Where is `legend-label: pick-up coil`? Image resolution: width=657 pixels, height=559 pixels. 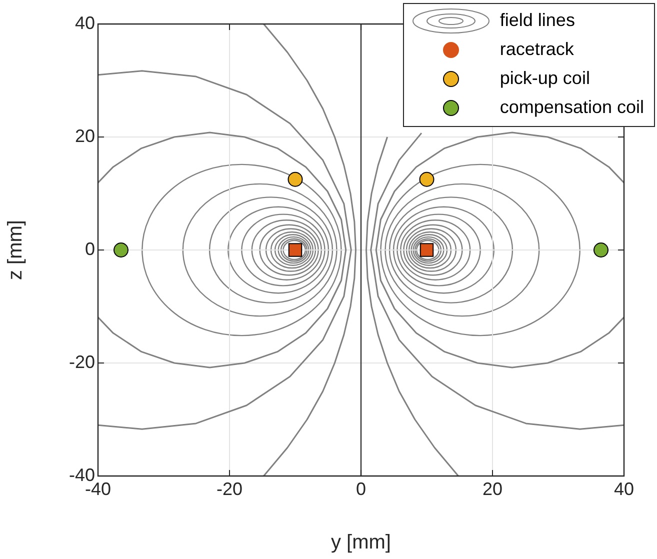
legend-label: pick-up coil is located at coordinates (545, 78).